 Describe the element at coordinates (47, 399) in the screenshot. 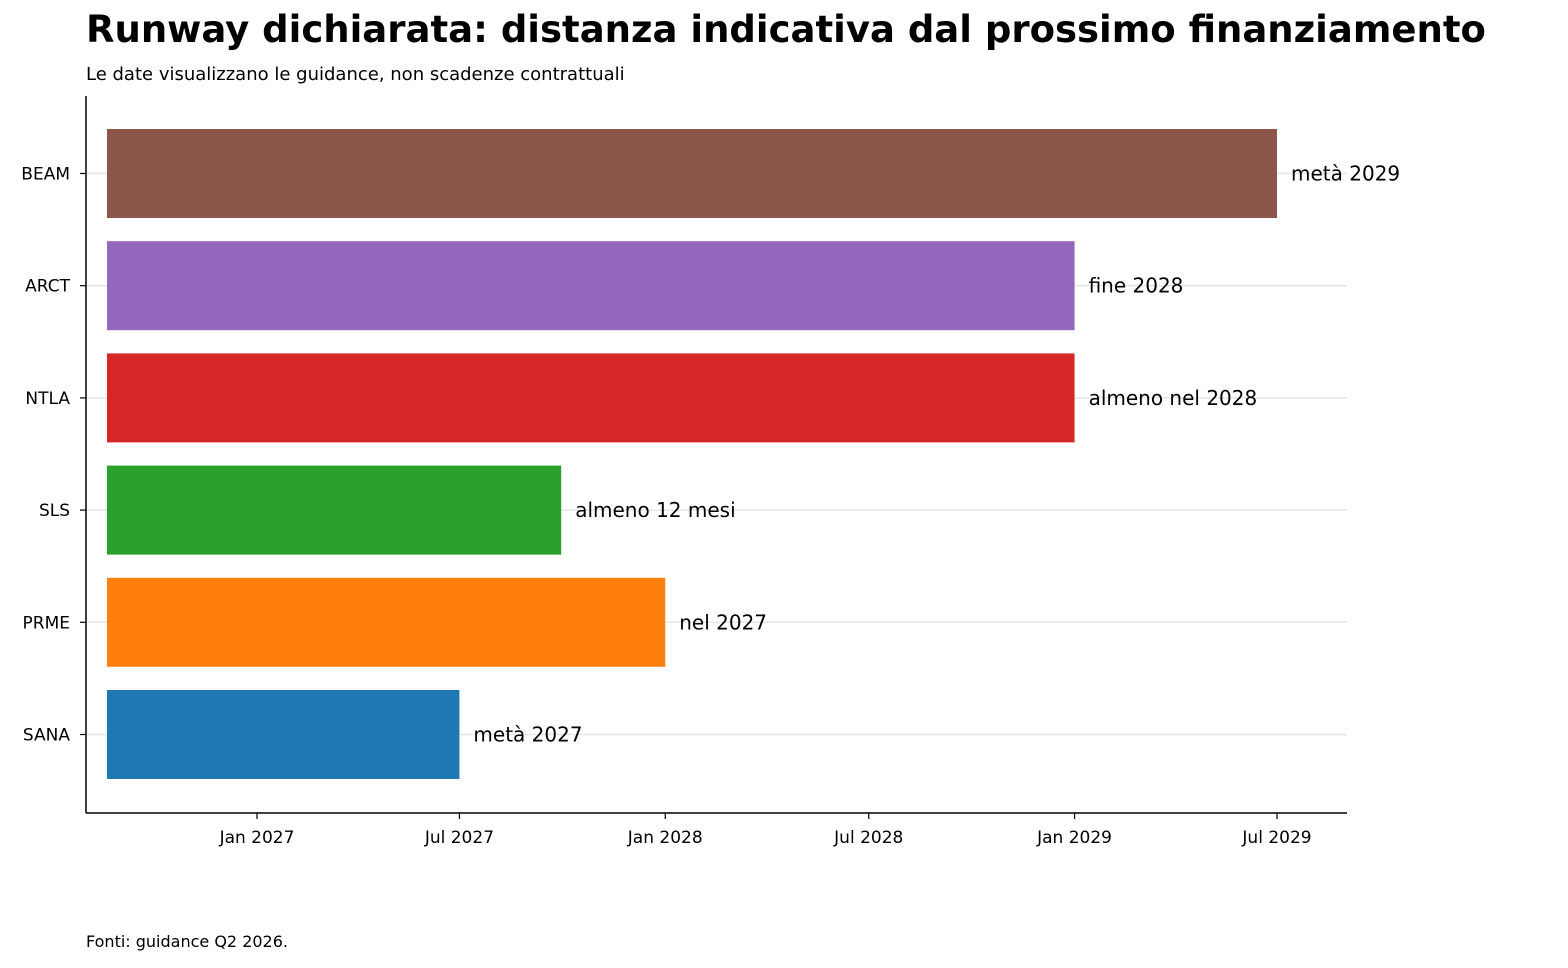

I see `y-tick-label-ntla: NTLA` at that location.